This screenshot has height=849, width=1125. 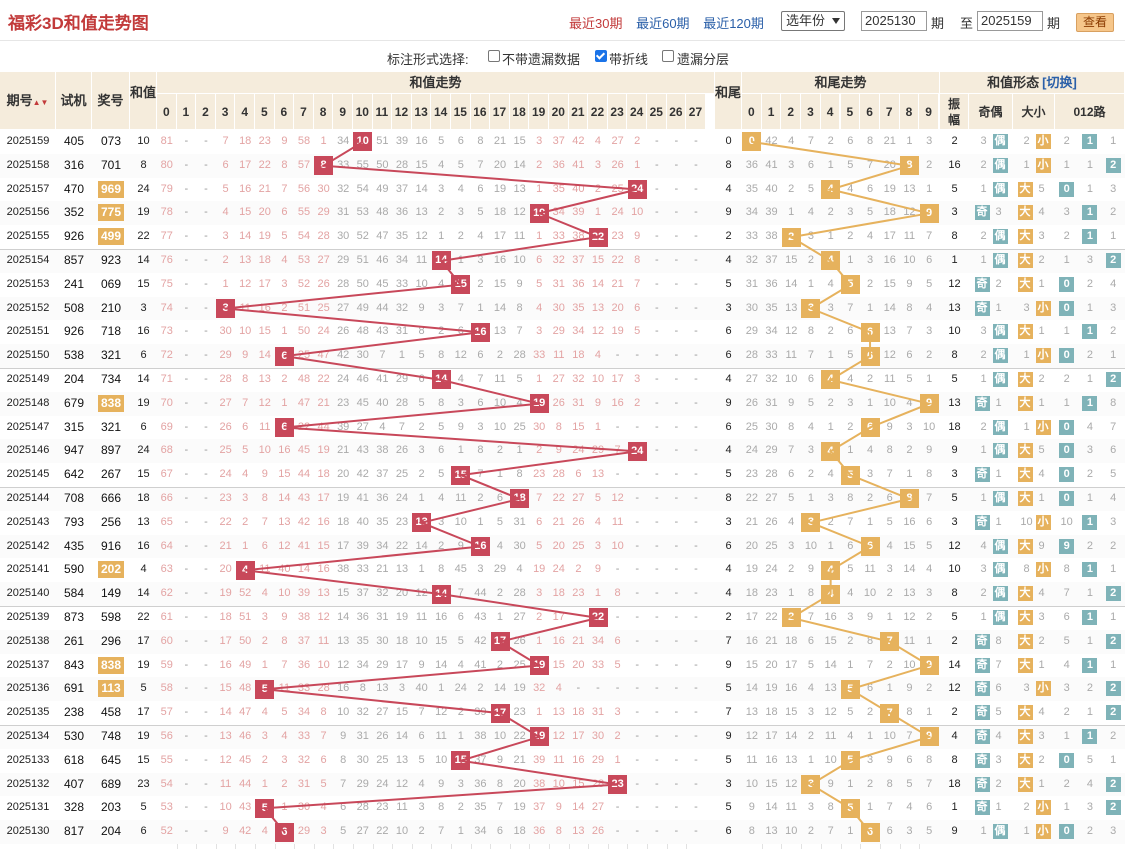 What do you see at coordinates (998, 402) in the screenshot?
I see `odd-even-miss: 1` at bounding box center [998, 402].